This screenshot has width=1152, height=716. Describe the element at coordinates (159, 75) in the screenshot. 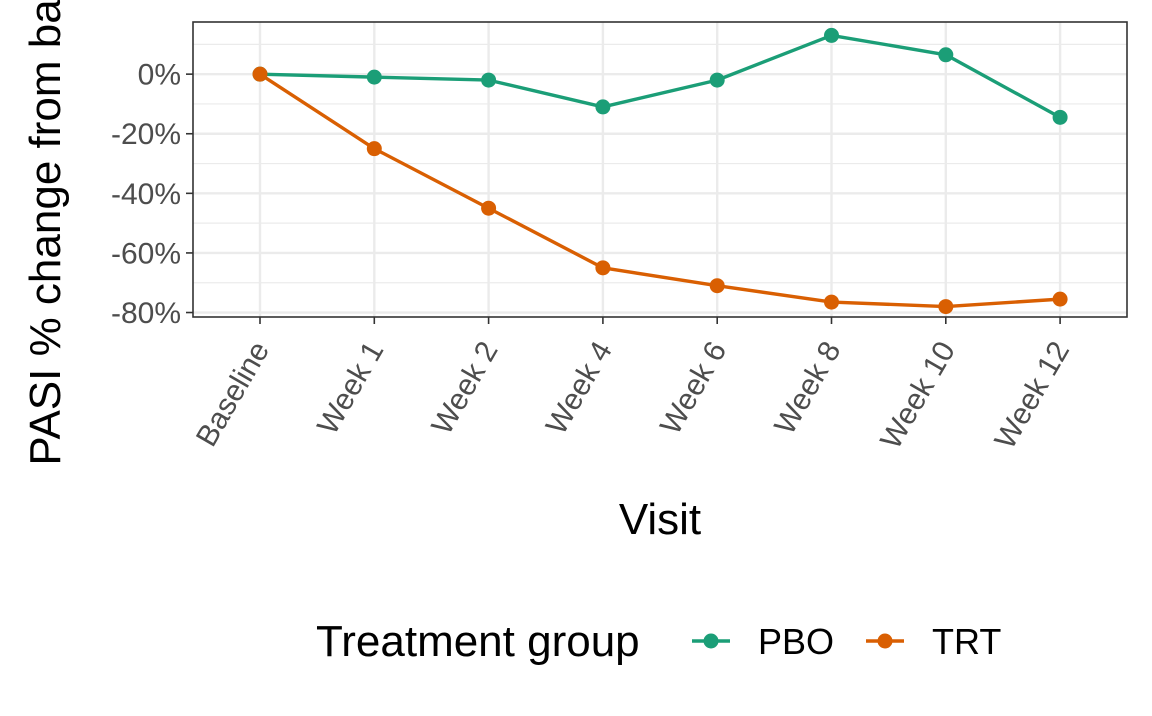

I see `y-tick-label: 0%` at that location.